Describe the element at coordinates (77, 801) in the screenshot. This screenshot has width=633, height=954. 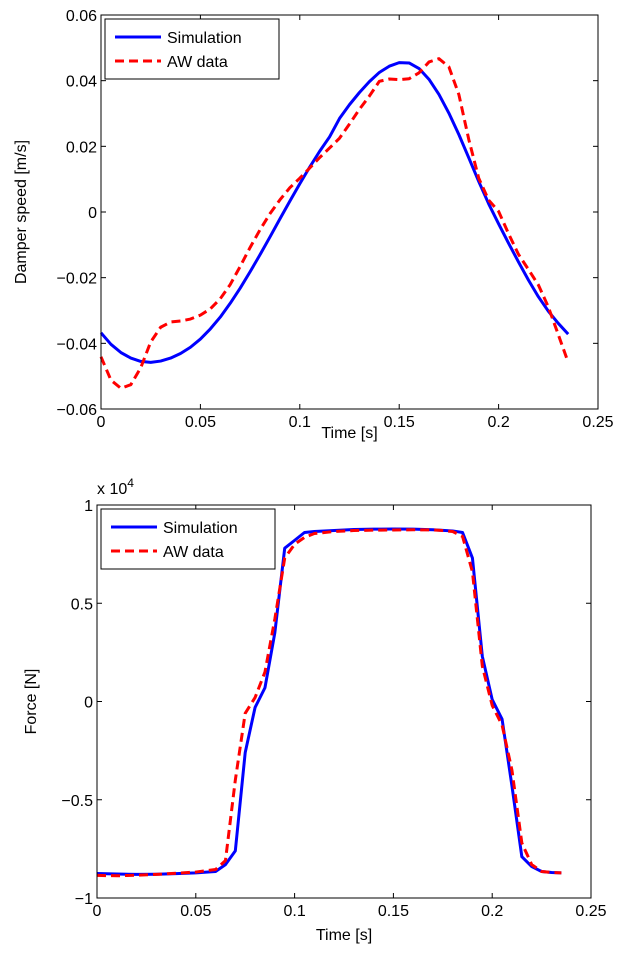
I see `y-tick-label: −0.5` at that location.